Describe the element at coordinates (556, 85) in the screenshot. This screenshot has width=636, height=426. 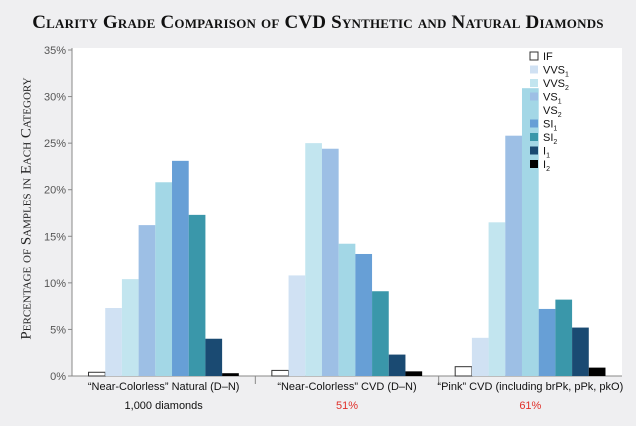
I see `legend-label-vvs2: VVS2` at that location.